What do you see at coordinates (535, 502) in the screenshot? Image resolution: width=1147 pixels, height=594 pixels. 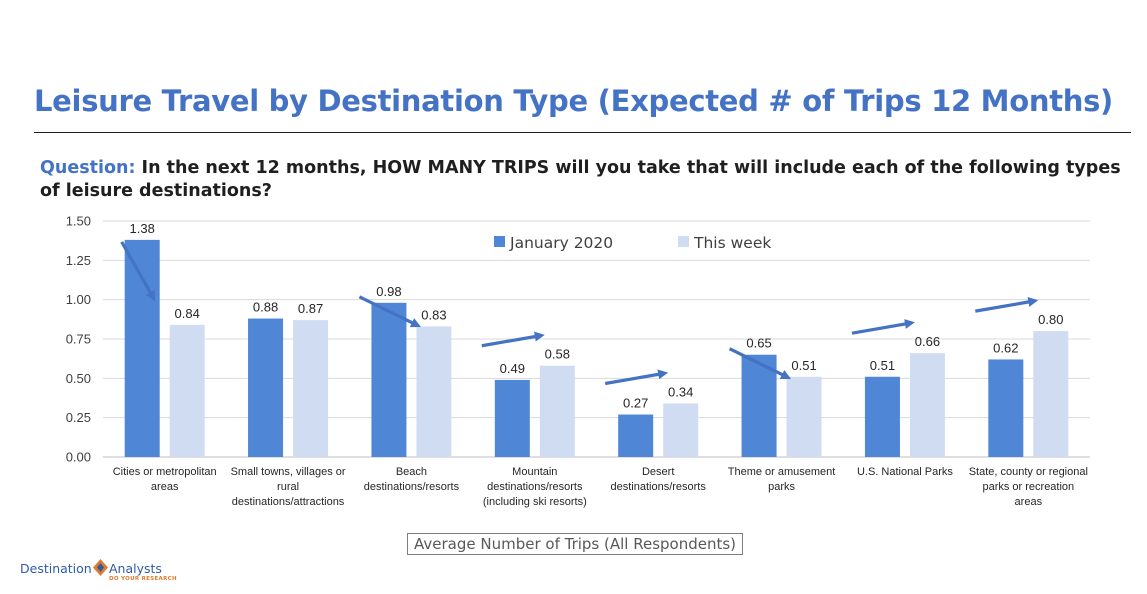 I see `category-label-line: (including ski resorts)` at bounding box center [535, 502].